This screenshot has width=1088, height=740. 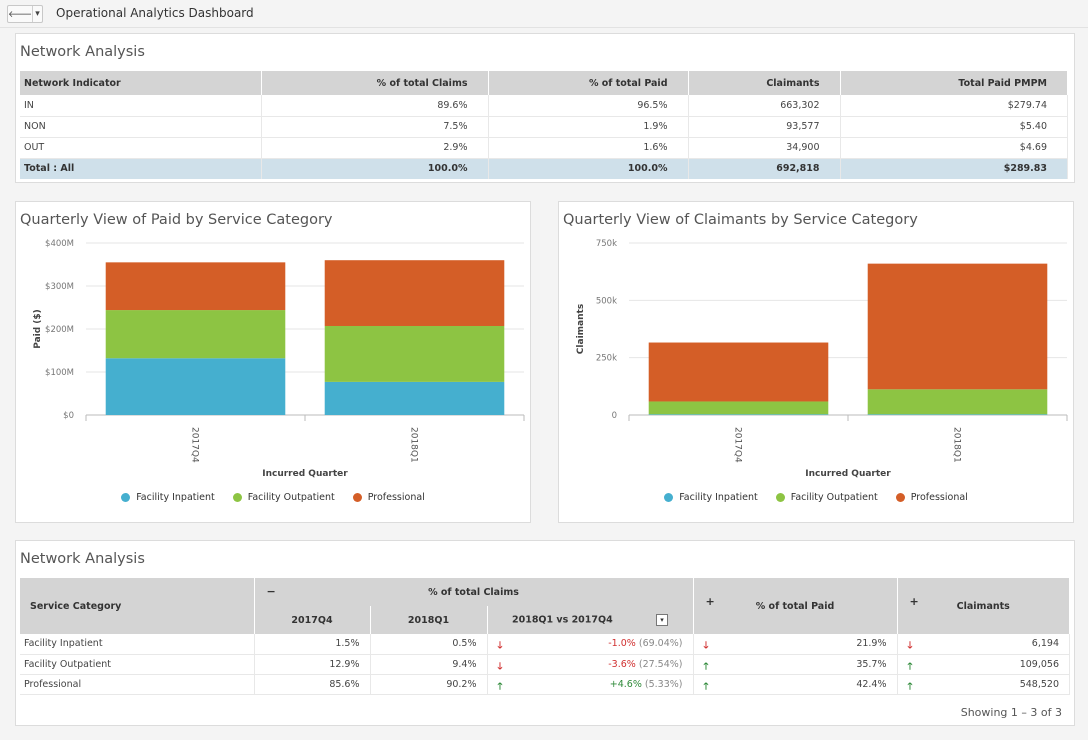 What do you see at coordinates (141, 106) in the screenshot?
I see `cell: IN` at bounding box center [141, 106].